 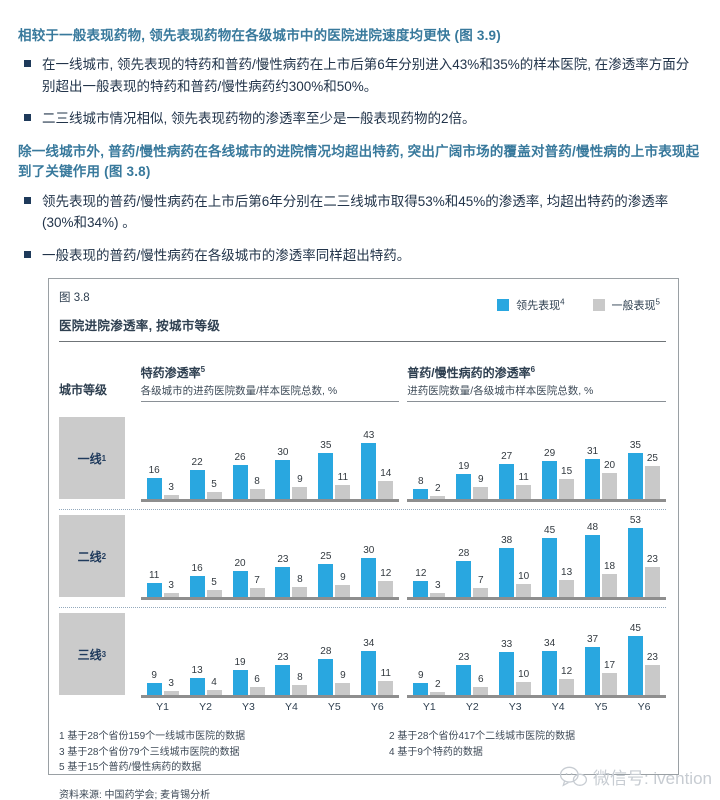 What do you see at coordinates (240, 476) in the screenshot?
I see `bar-column: 26` at bounding box center [240, 476].